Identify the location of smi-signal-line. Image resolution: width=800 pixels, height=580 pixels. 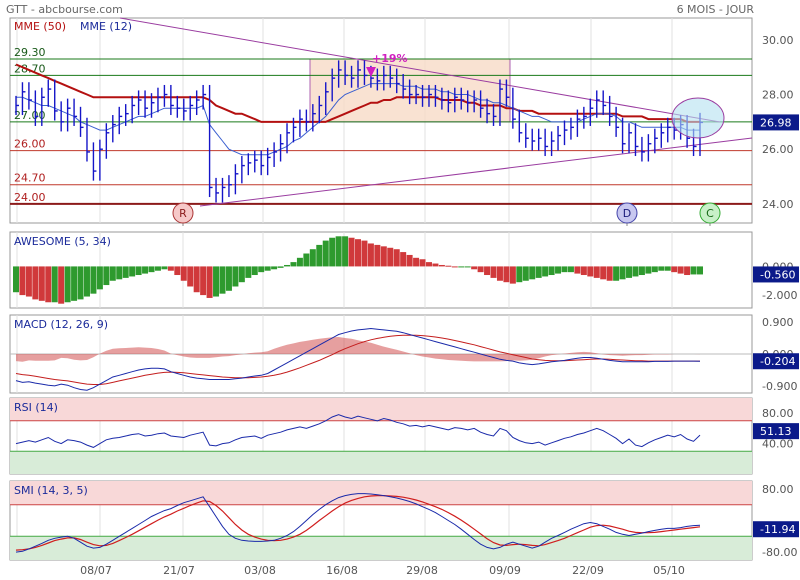
(358, 523).